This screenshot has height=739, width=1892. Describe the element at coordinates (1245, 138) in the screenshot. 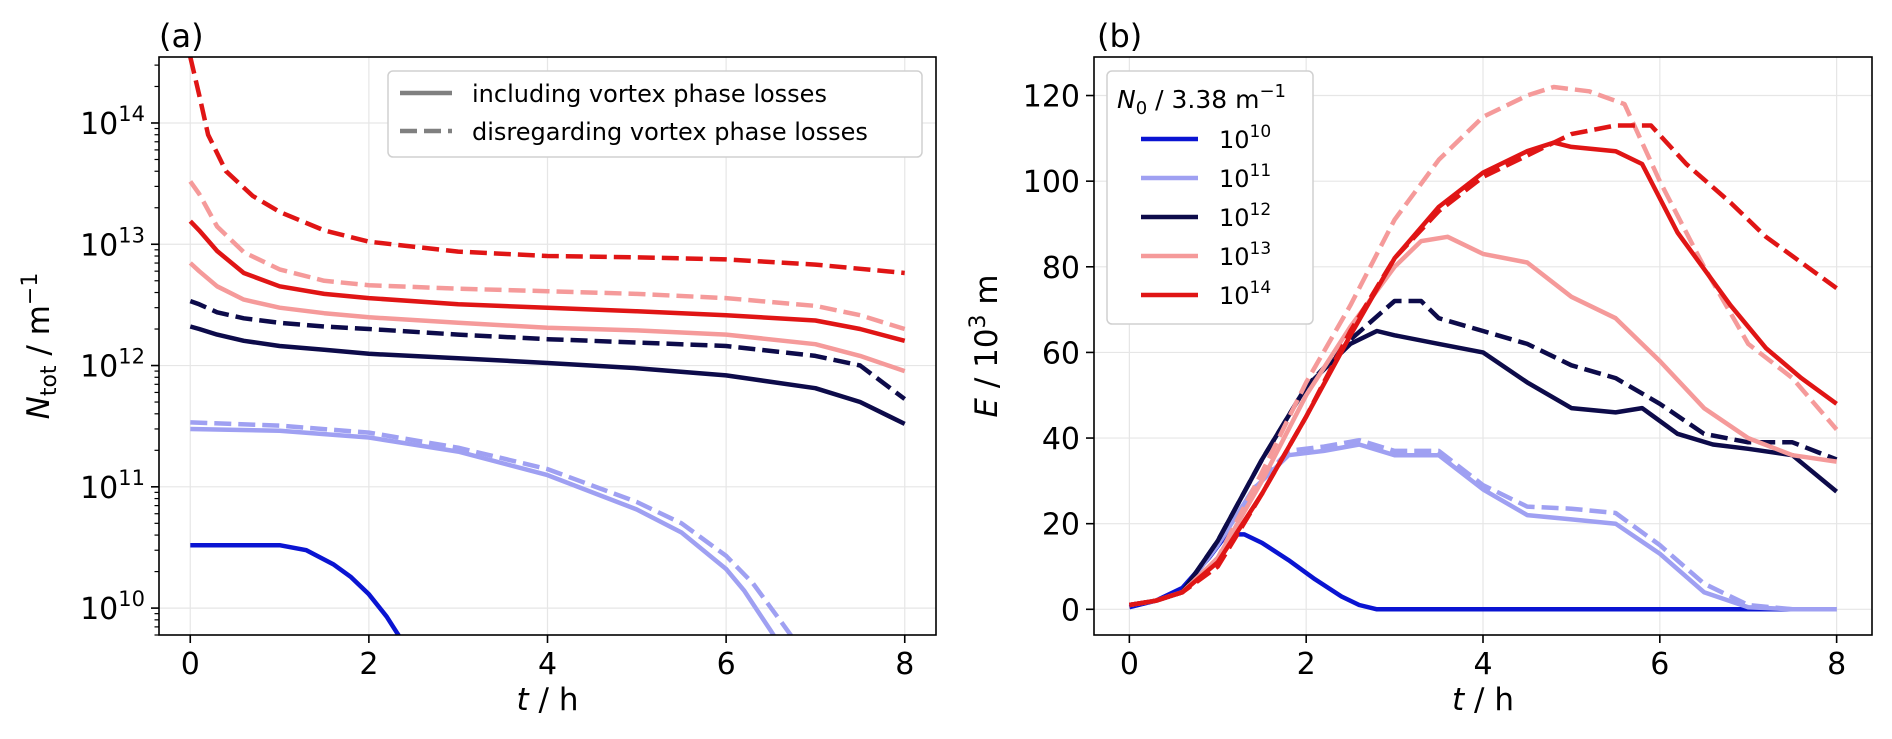

I see `legend-label: 1010` at that location.